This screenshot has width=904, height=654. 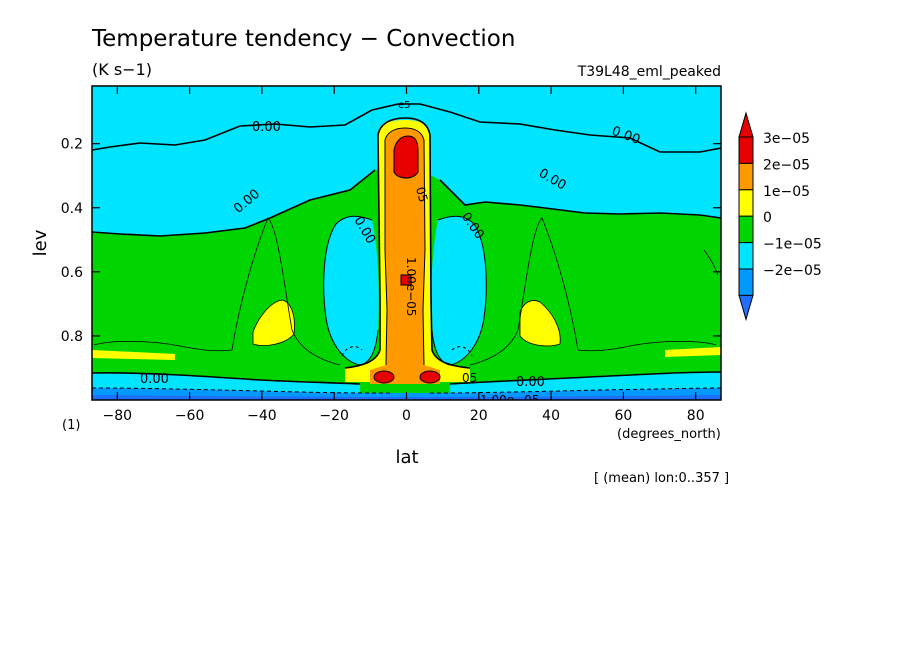 I want to click on y-axis-label: lev, so click(x=40, y=242).